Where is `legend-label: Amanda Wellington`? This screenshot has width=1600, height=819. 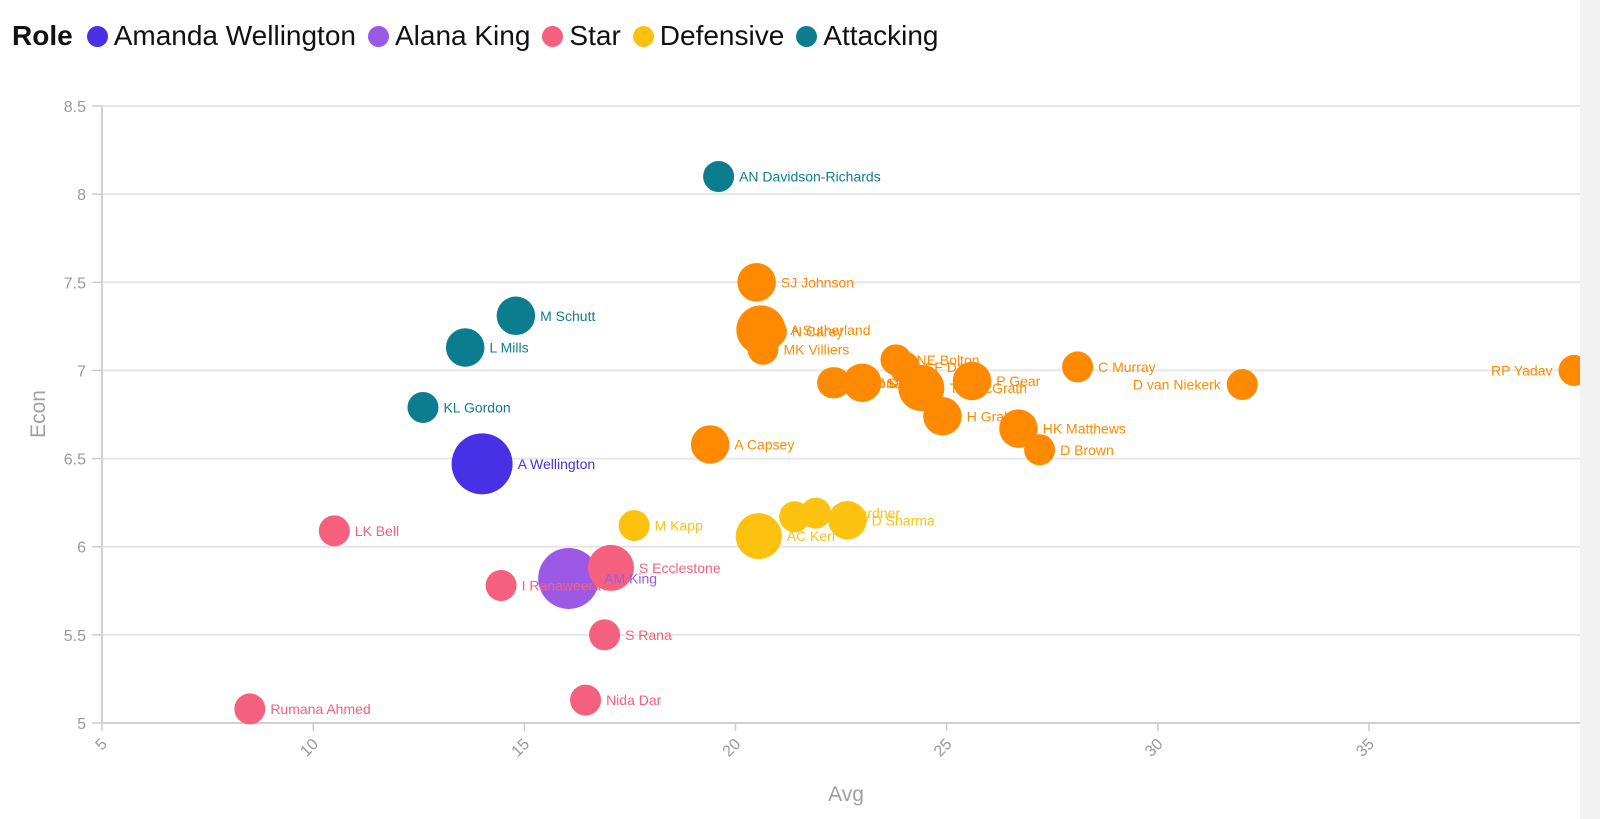
legend-label: Amanda Wellington is located at coordinates (234, 35).